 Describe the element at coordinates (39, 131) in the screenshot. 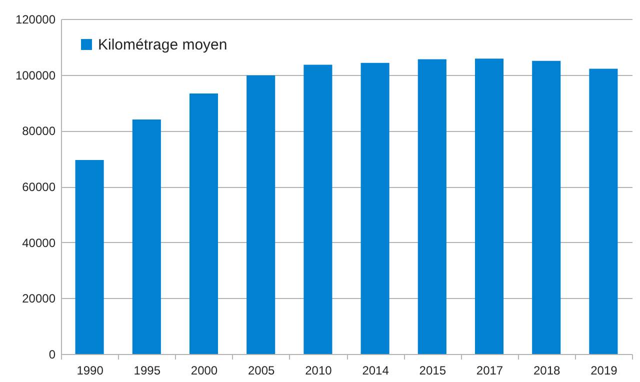

I see `y-tick-label: 80000` at that location.